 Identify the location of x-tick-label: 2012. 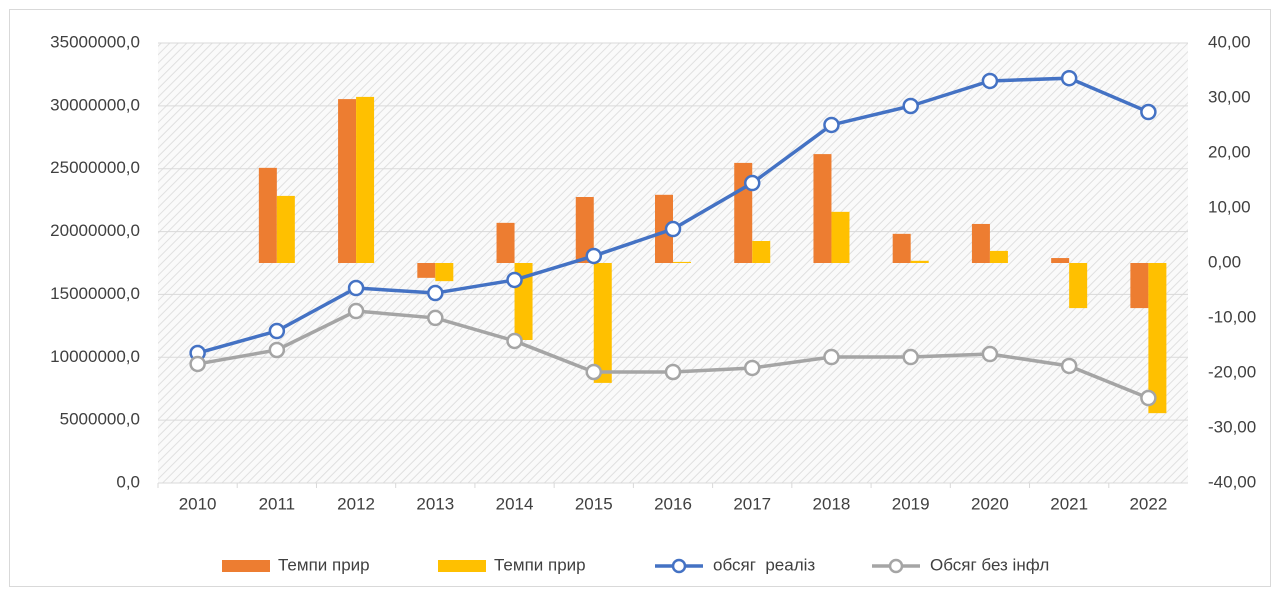
(356, 503).